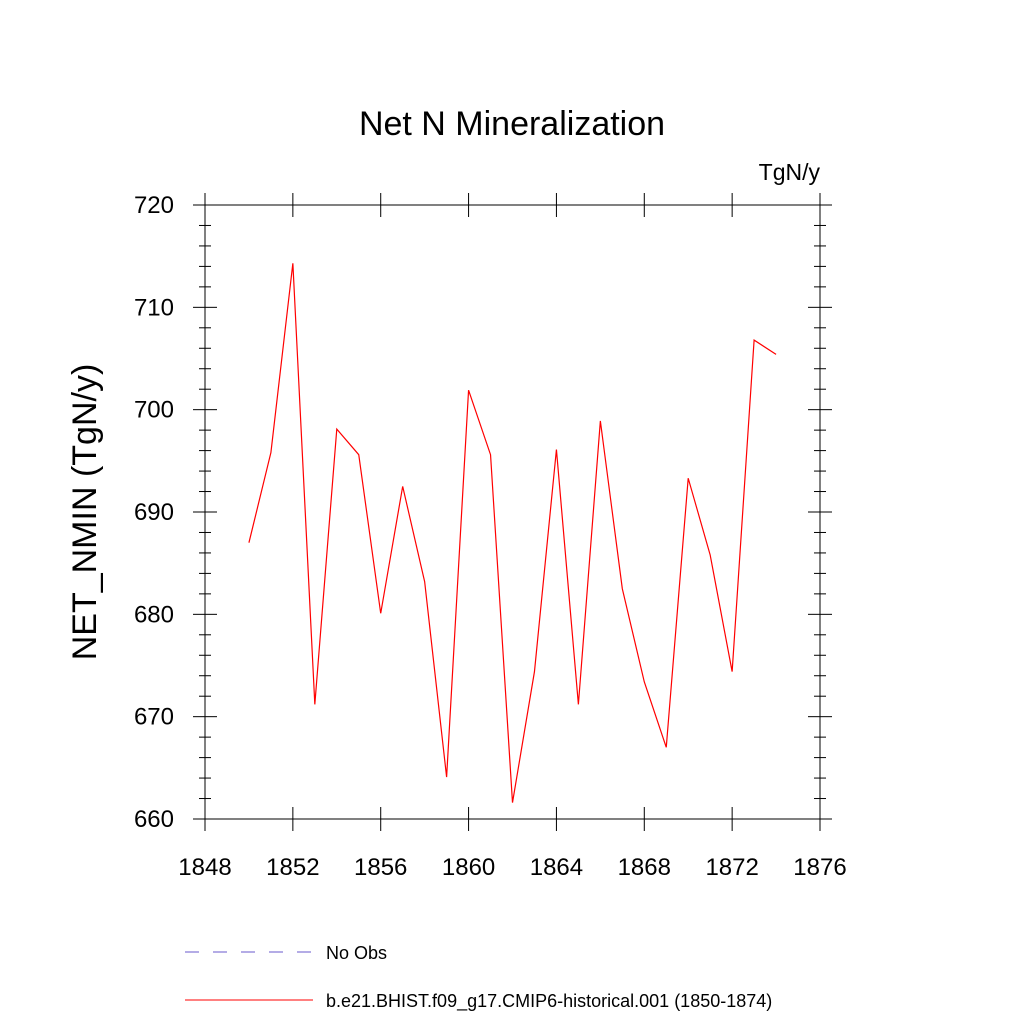 This screenshot has height=1024, width=1024. What do you see at coordinates (204, 867) in the screenshot?
I see `x-tick-label: 1848` at bounding box center [204, 867].